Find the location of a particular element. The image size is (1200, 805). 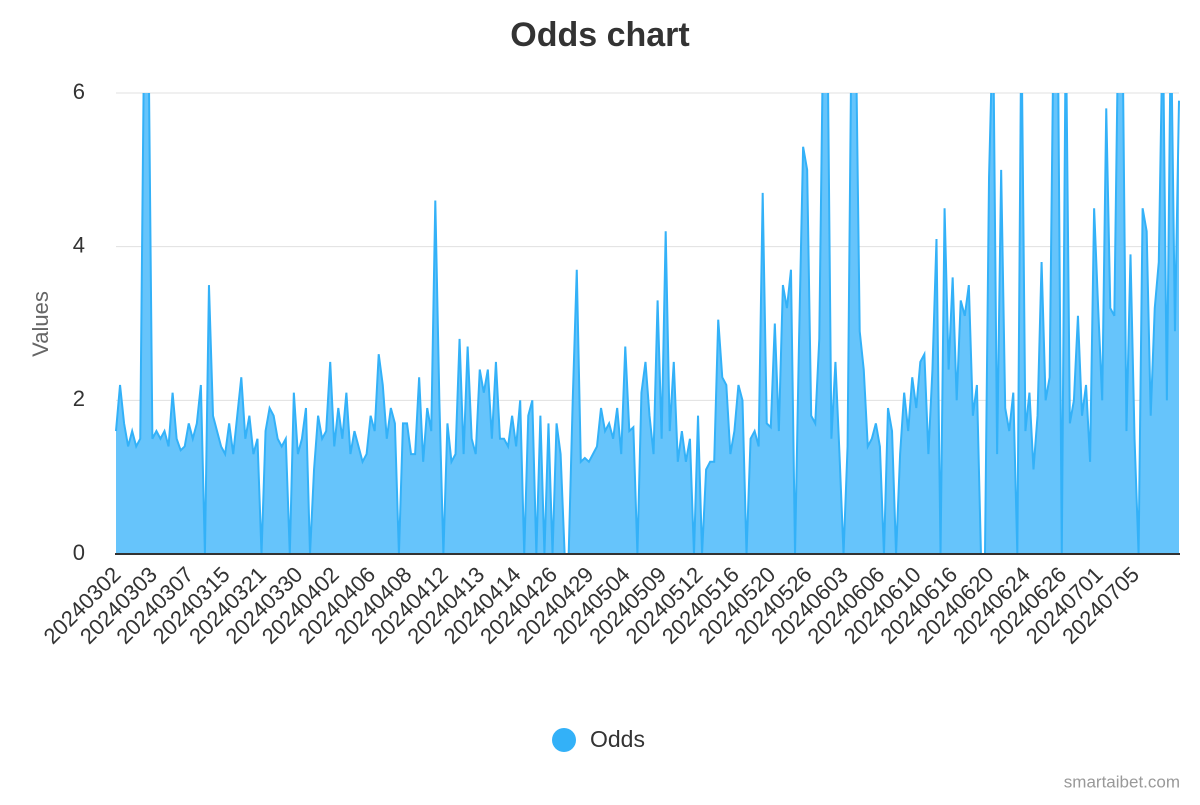

y-tick-label: 6 is located at coordinates (79, 91).